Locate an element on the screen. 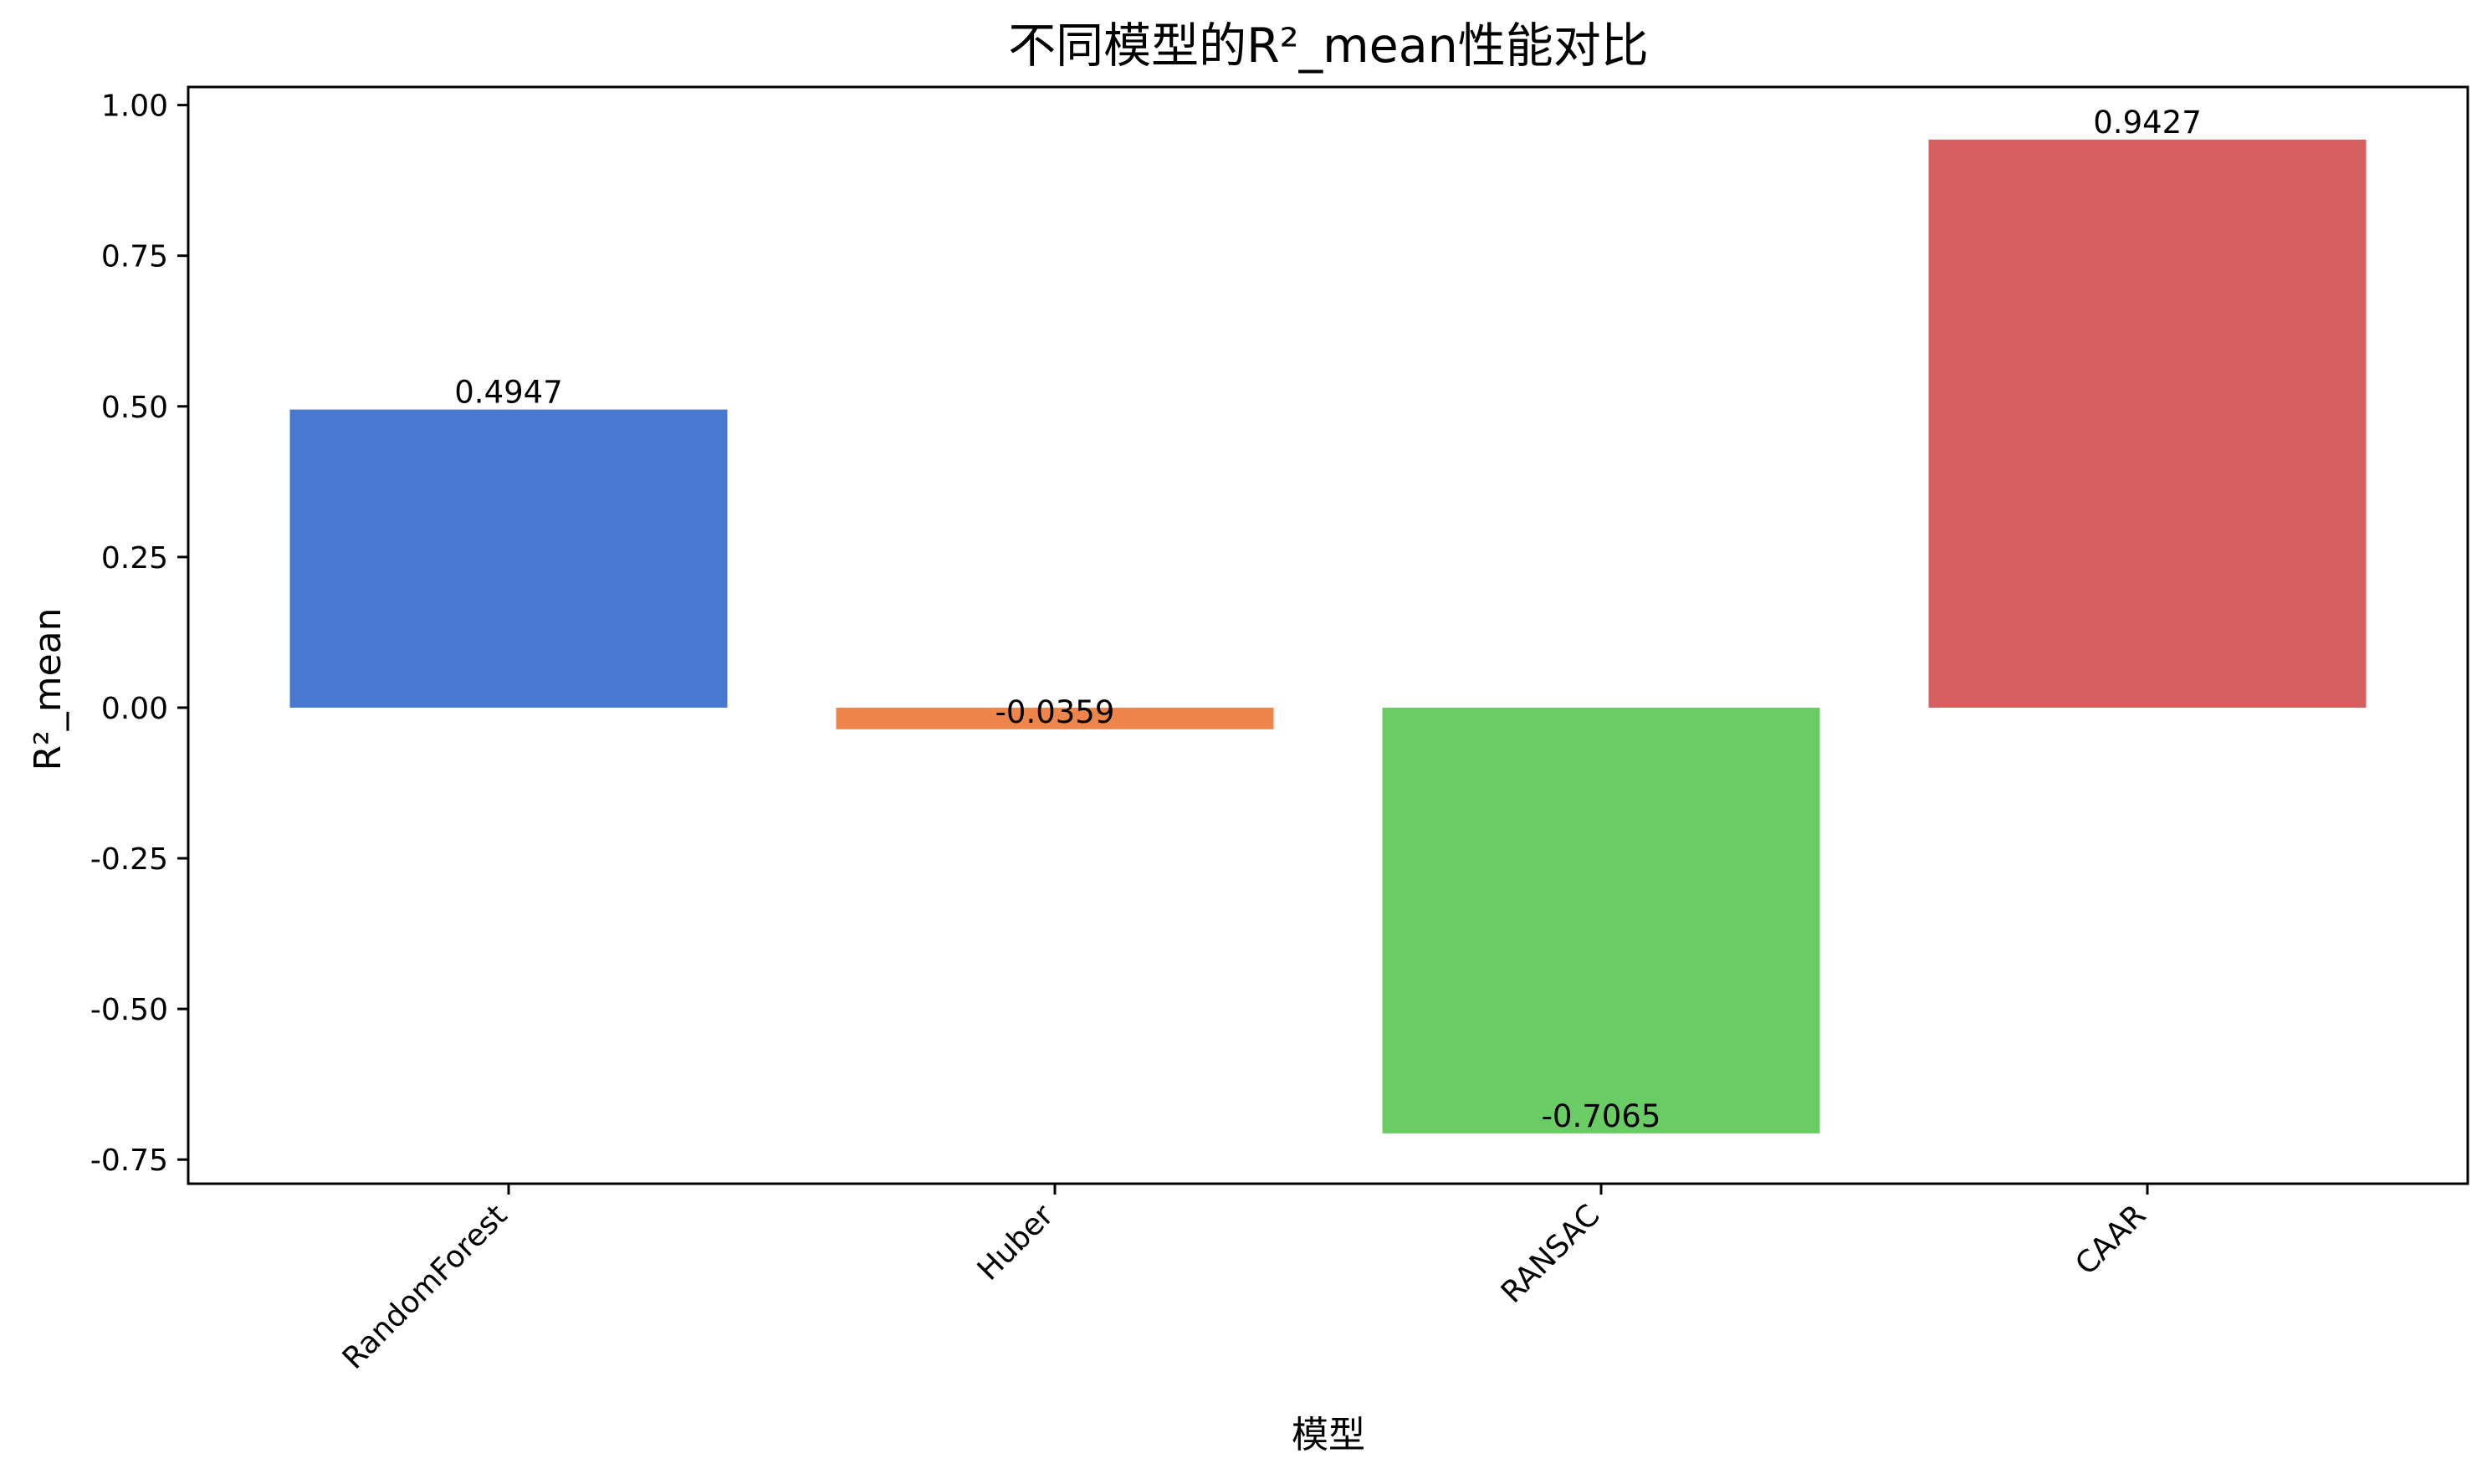  y-tick-label: 1.00 is located at coordinates (134, 107).